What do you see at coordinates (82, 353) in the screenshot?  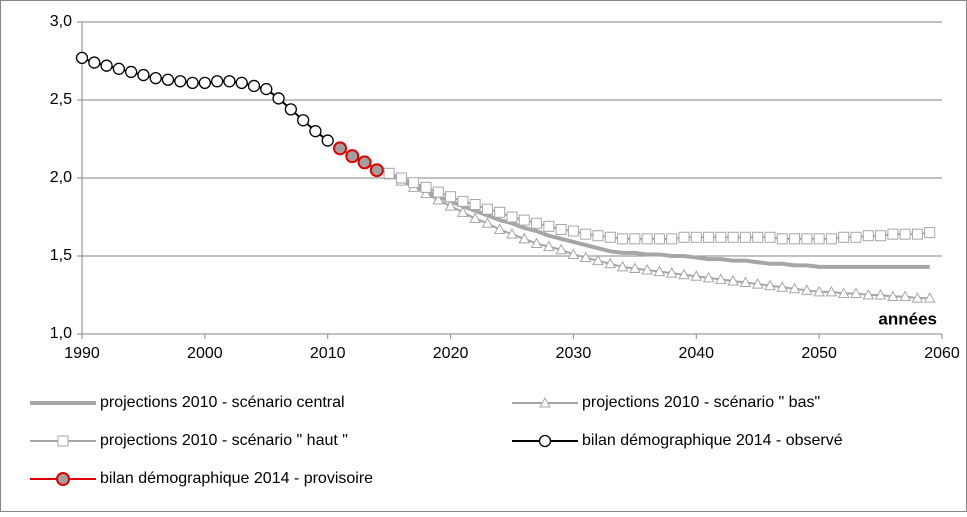 I see `x-tick-label: 1990` at bounding box center [82, 353].